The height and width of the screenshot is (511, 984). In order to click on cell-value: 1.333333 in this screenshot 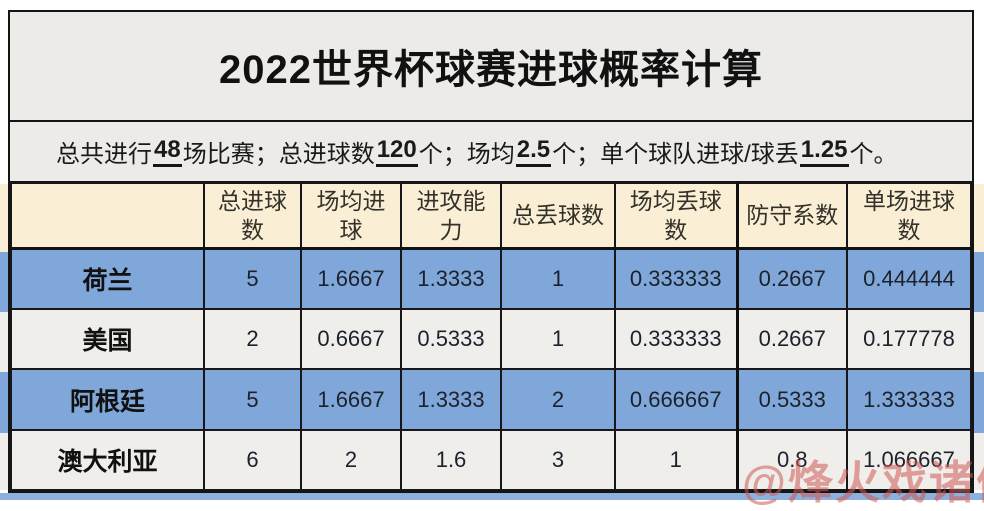, I will do `click(909, 399)`.